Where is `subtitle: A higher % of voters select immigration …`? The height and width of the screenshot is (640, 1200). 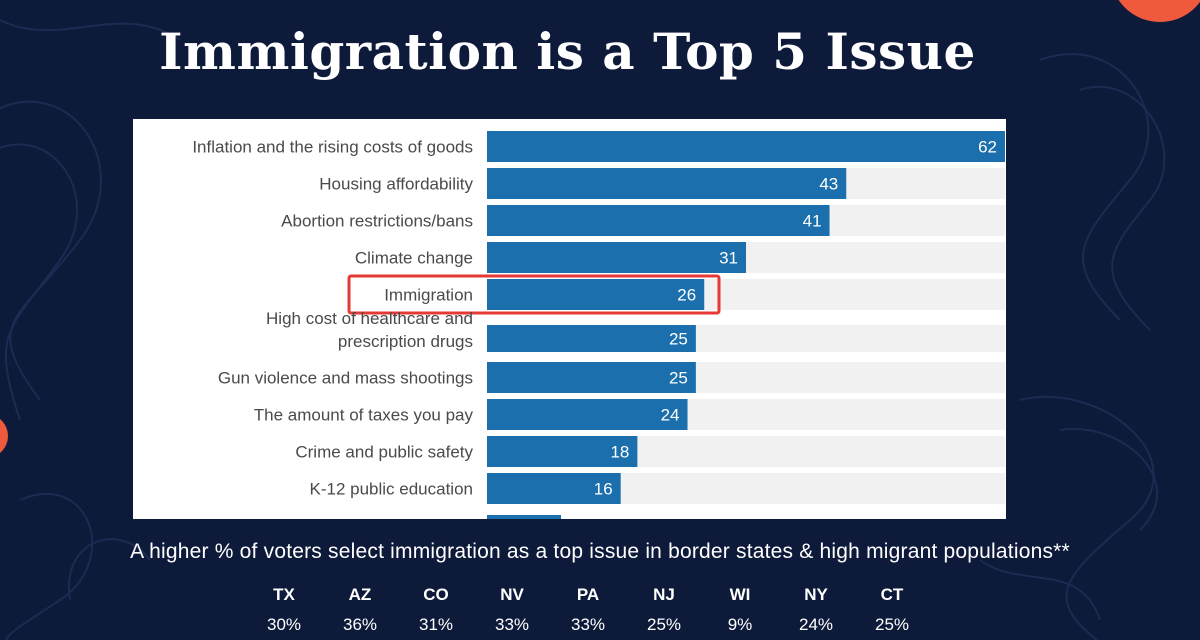
subtitle: A higher % of voters select immigration … is located at coordinates (600, 551).